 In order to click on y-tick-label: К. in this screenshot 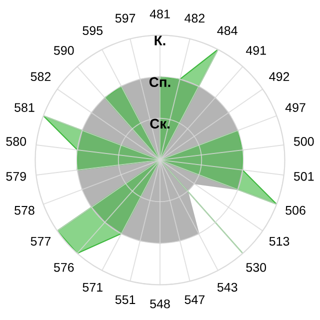, I will do `click(160, 41)`.